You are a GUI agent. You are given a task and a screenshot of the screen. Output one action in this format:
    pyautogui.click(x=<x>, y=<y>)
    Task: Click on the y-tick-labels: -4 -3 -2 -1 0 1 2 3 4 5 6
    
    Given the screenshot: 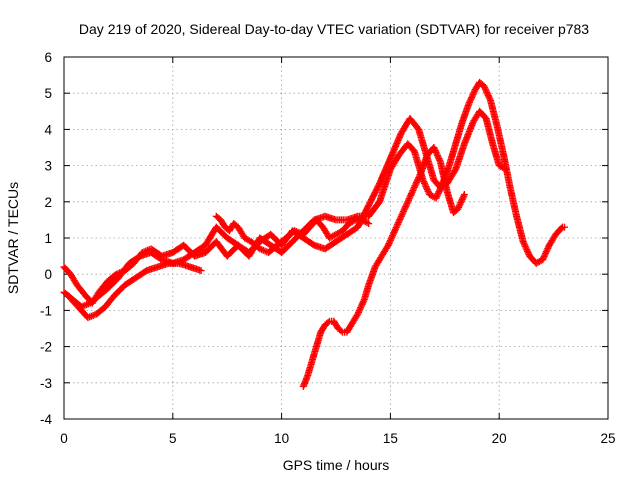 What is the action you would take?
    pyautogui.click(x=46, y=238)
    